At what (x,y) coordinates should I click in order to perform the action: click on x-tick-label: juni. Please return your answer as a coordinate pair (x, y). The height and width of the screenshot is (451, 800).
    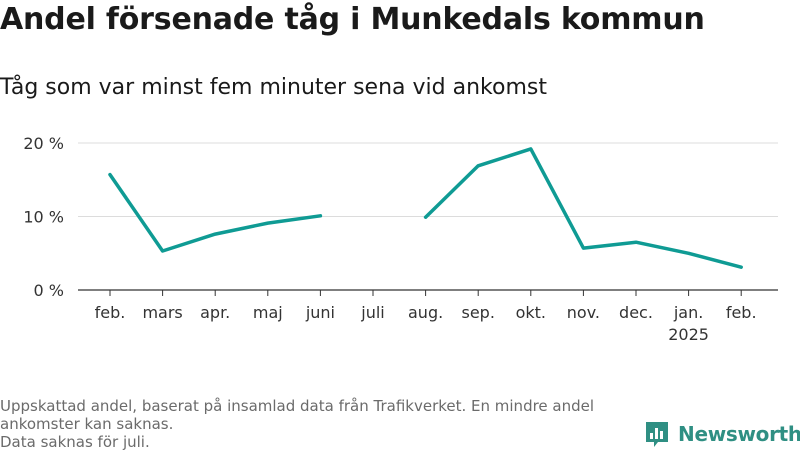
    Looking at the image, I should click on (320, 312).